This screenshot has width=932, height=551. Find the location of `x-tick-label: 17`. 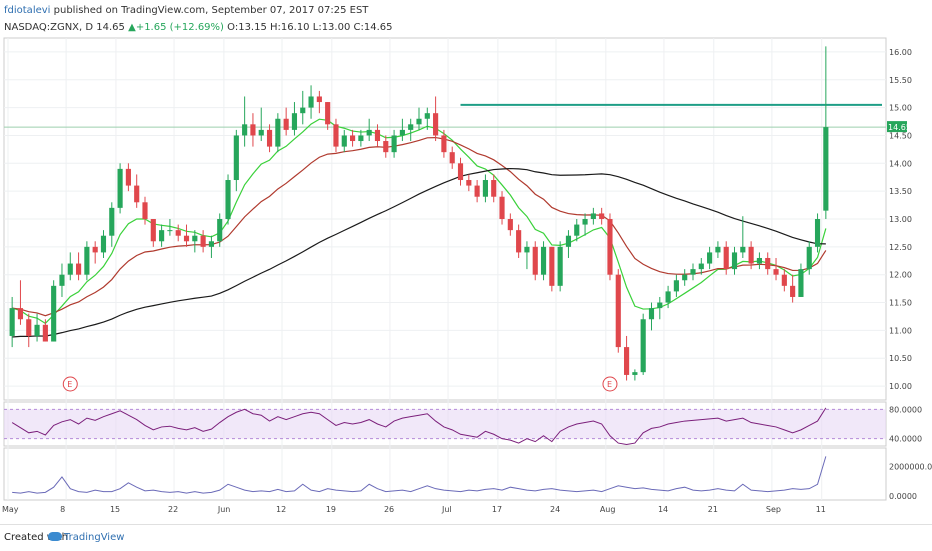

x-tick-label: 17 is located at coordinates (497, 509).